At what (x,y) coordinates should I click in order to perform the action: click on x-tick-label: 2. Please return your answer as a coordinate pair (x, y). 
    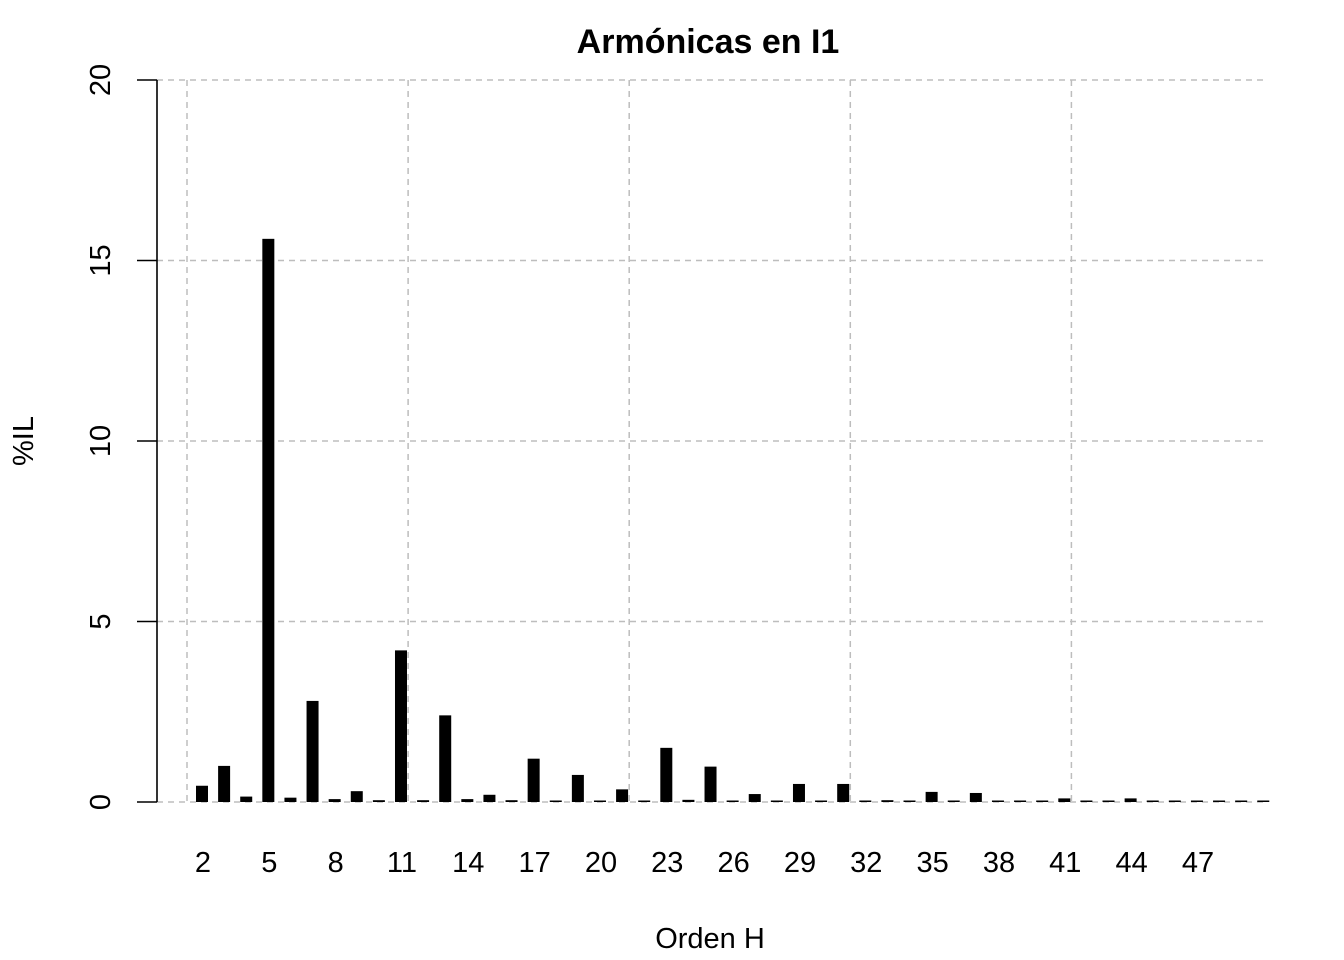
    Looking at the image, I should click on (203, 863).